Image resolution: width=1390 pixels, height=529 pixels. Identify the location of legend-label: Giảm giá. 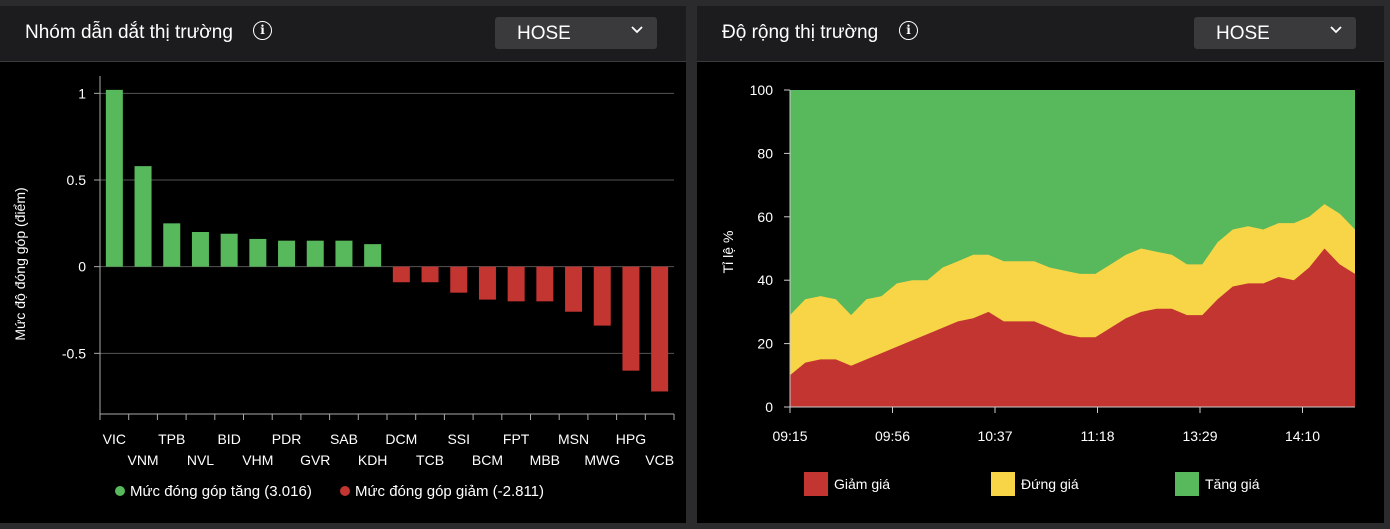
(862, 484).